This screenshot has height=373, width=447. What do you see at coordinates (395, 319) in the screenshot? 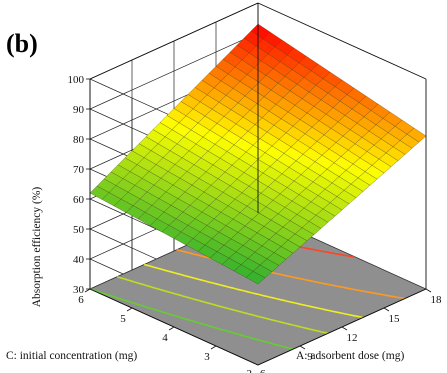
I see `a-tick-label: 15` at bounding box center [395, 319].